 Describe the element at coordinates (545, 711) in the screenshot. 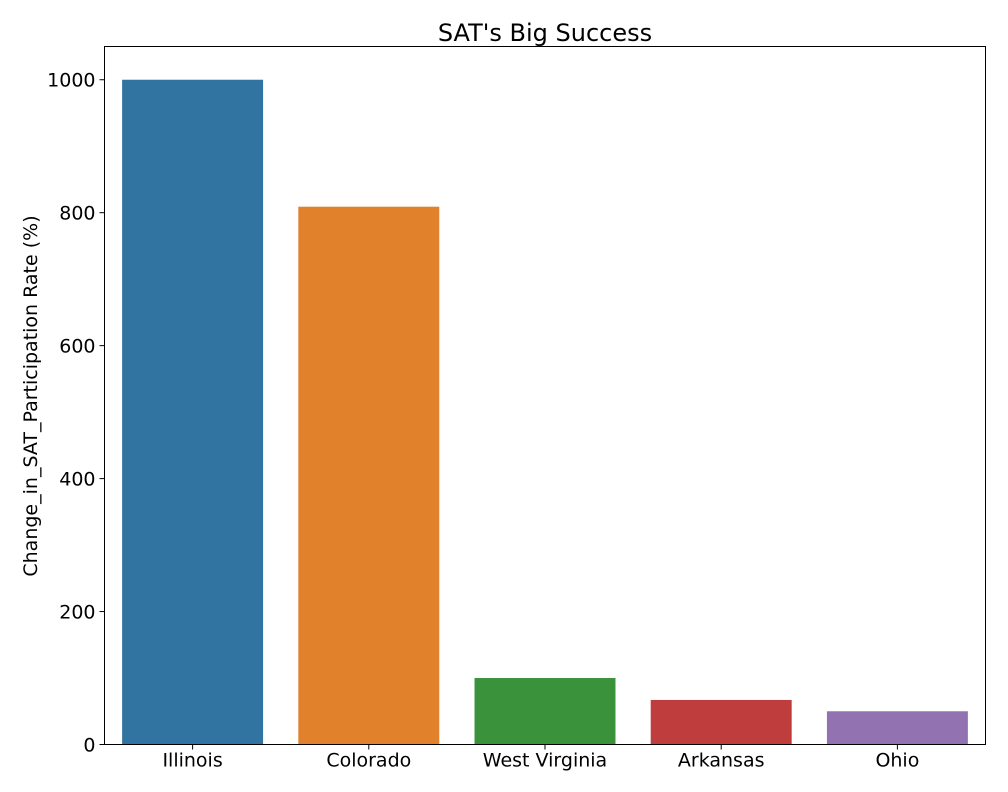

I see `bar-west-virginia` at that location.